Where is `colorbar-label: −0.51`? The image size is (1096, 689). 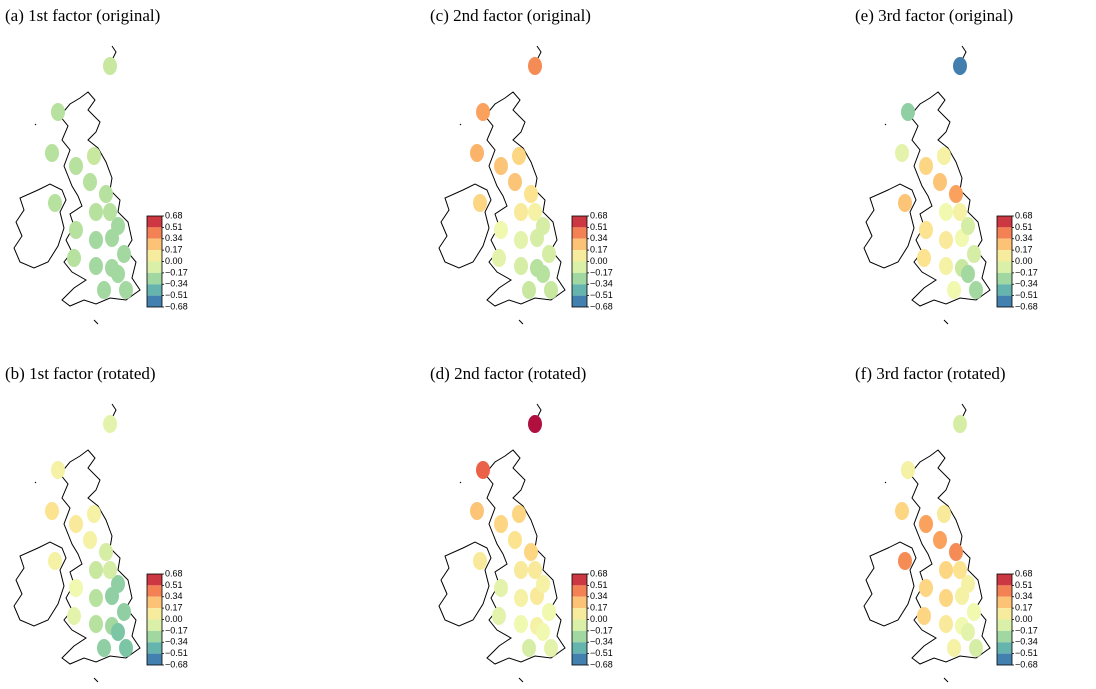 colorbar-label: −0.51 is located at coordinates (176, 295).